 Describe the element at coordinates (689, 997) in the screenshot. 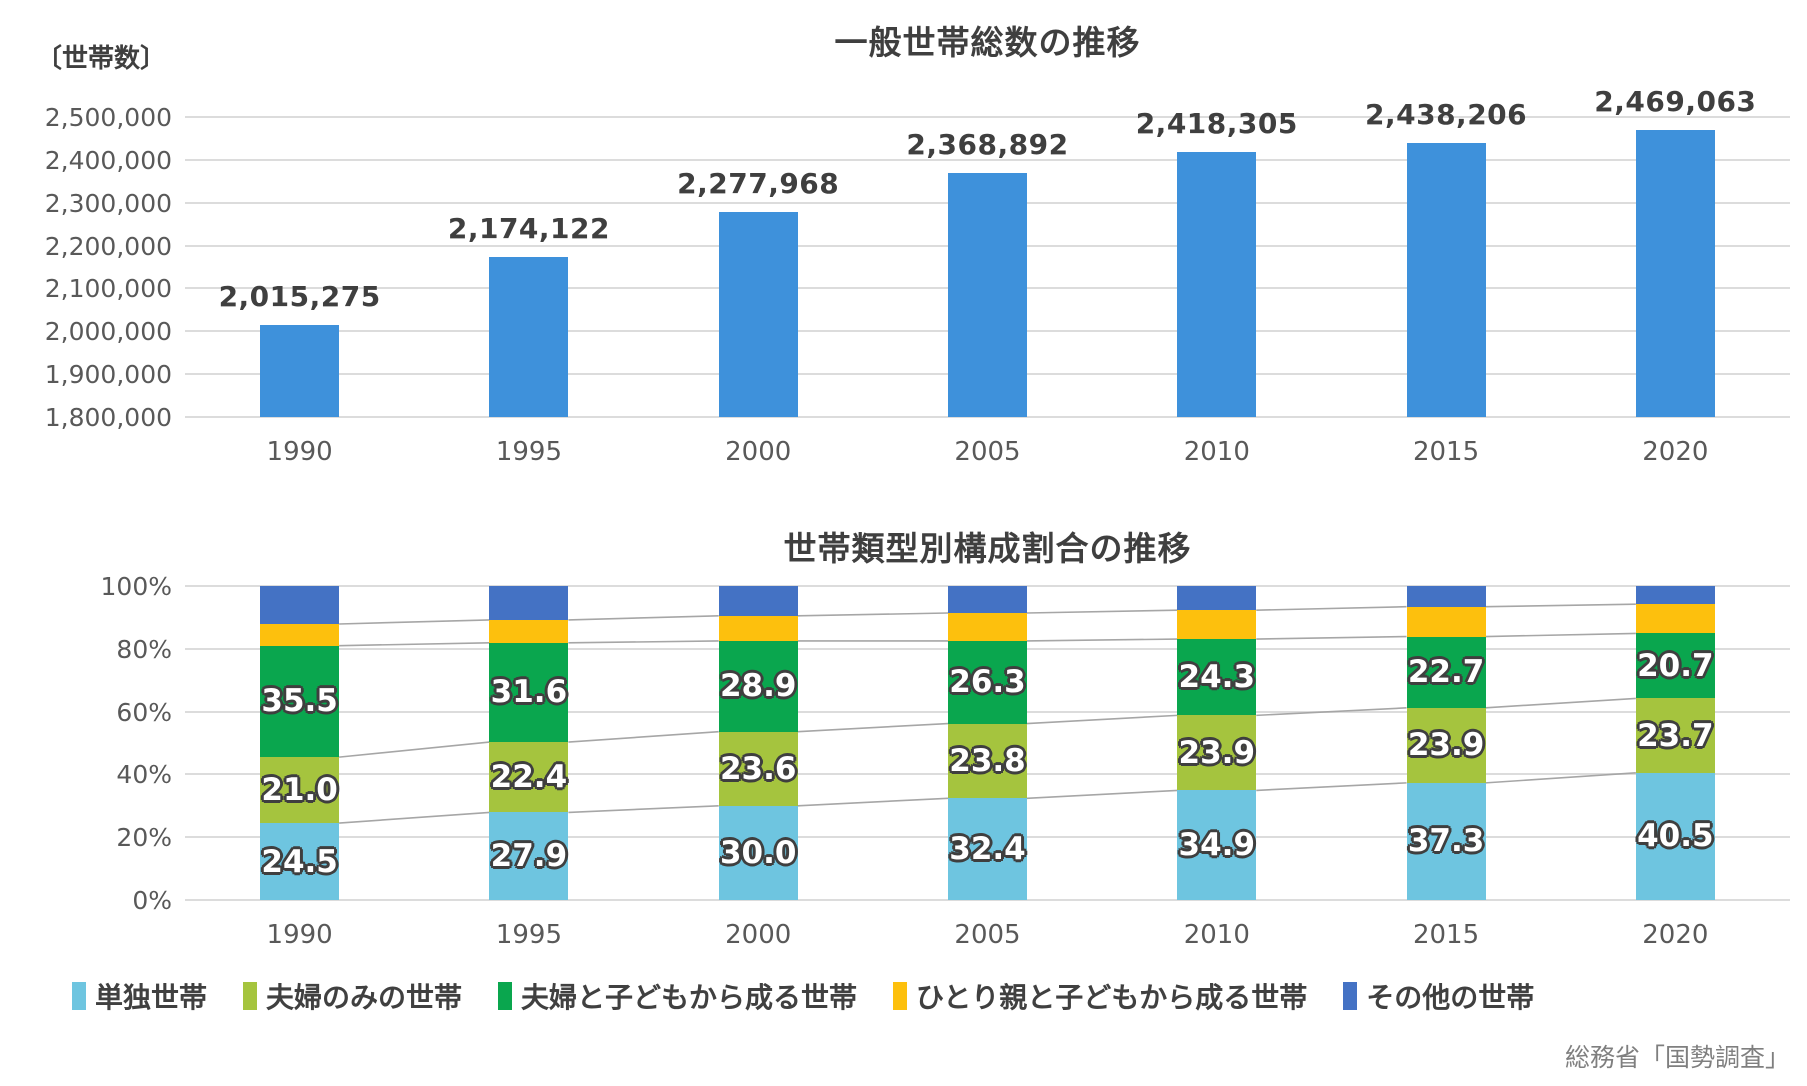

I see `legend-label: 夫婦と子どもから成る世帯` at that location.